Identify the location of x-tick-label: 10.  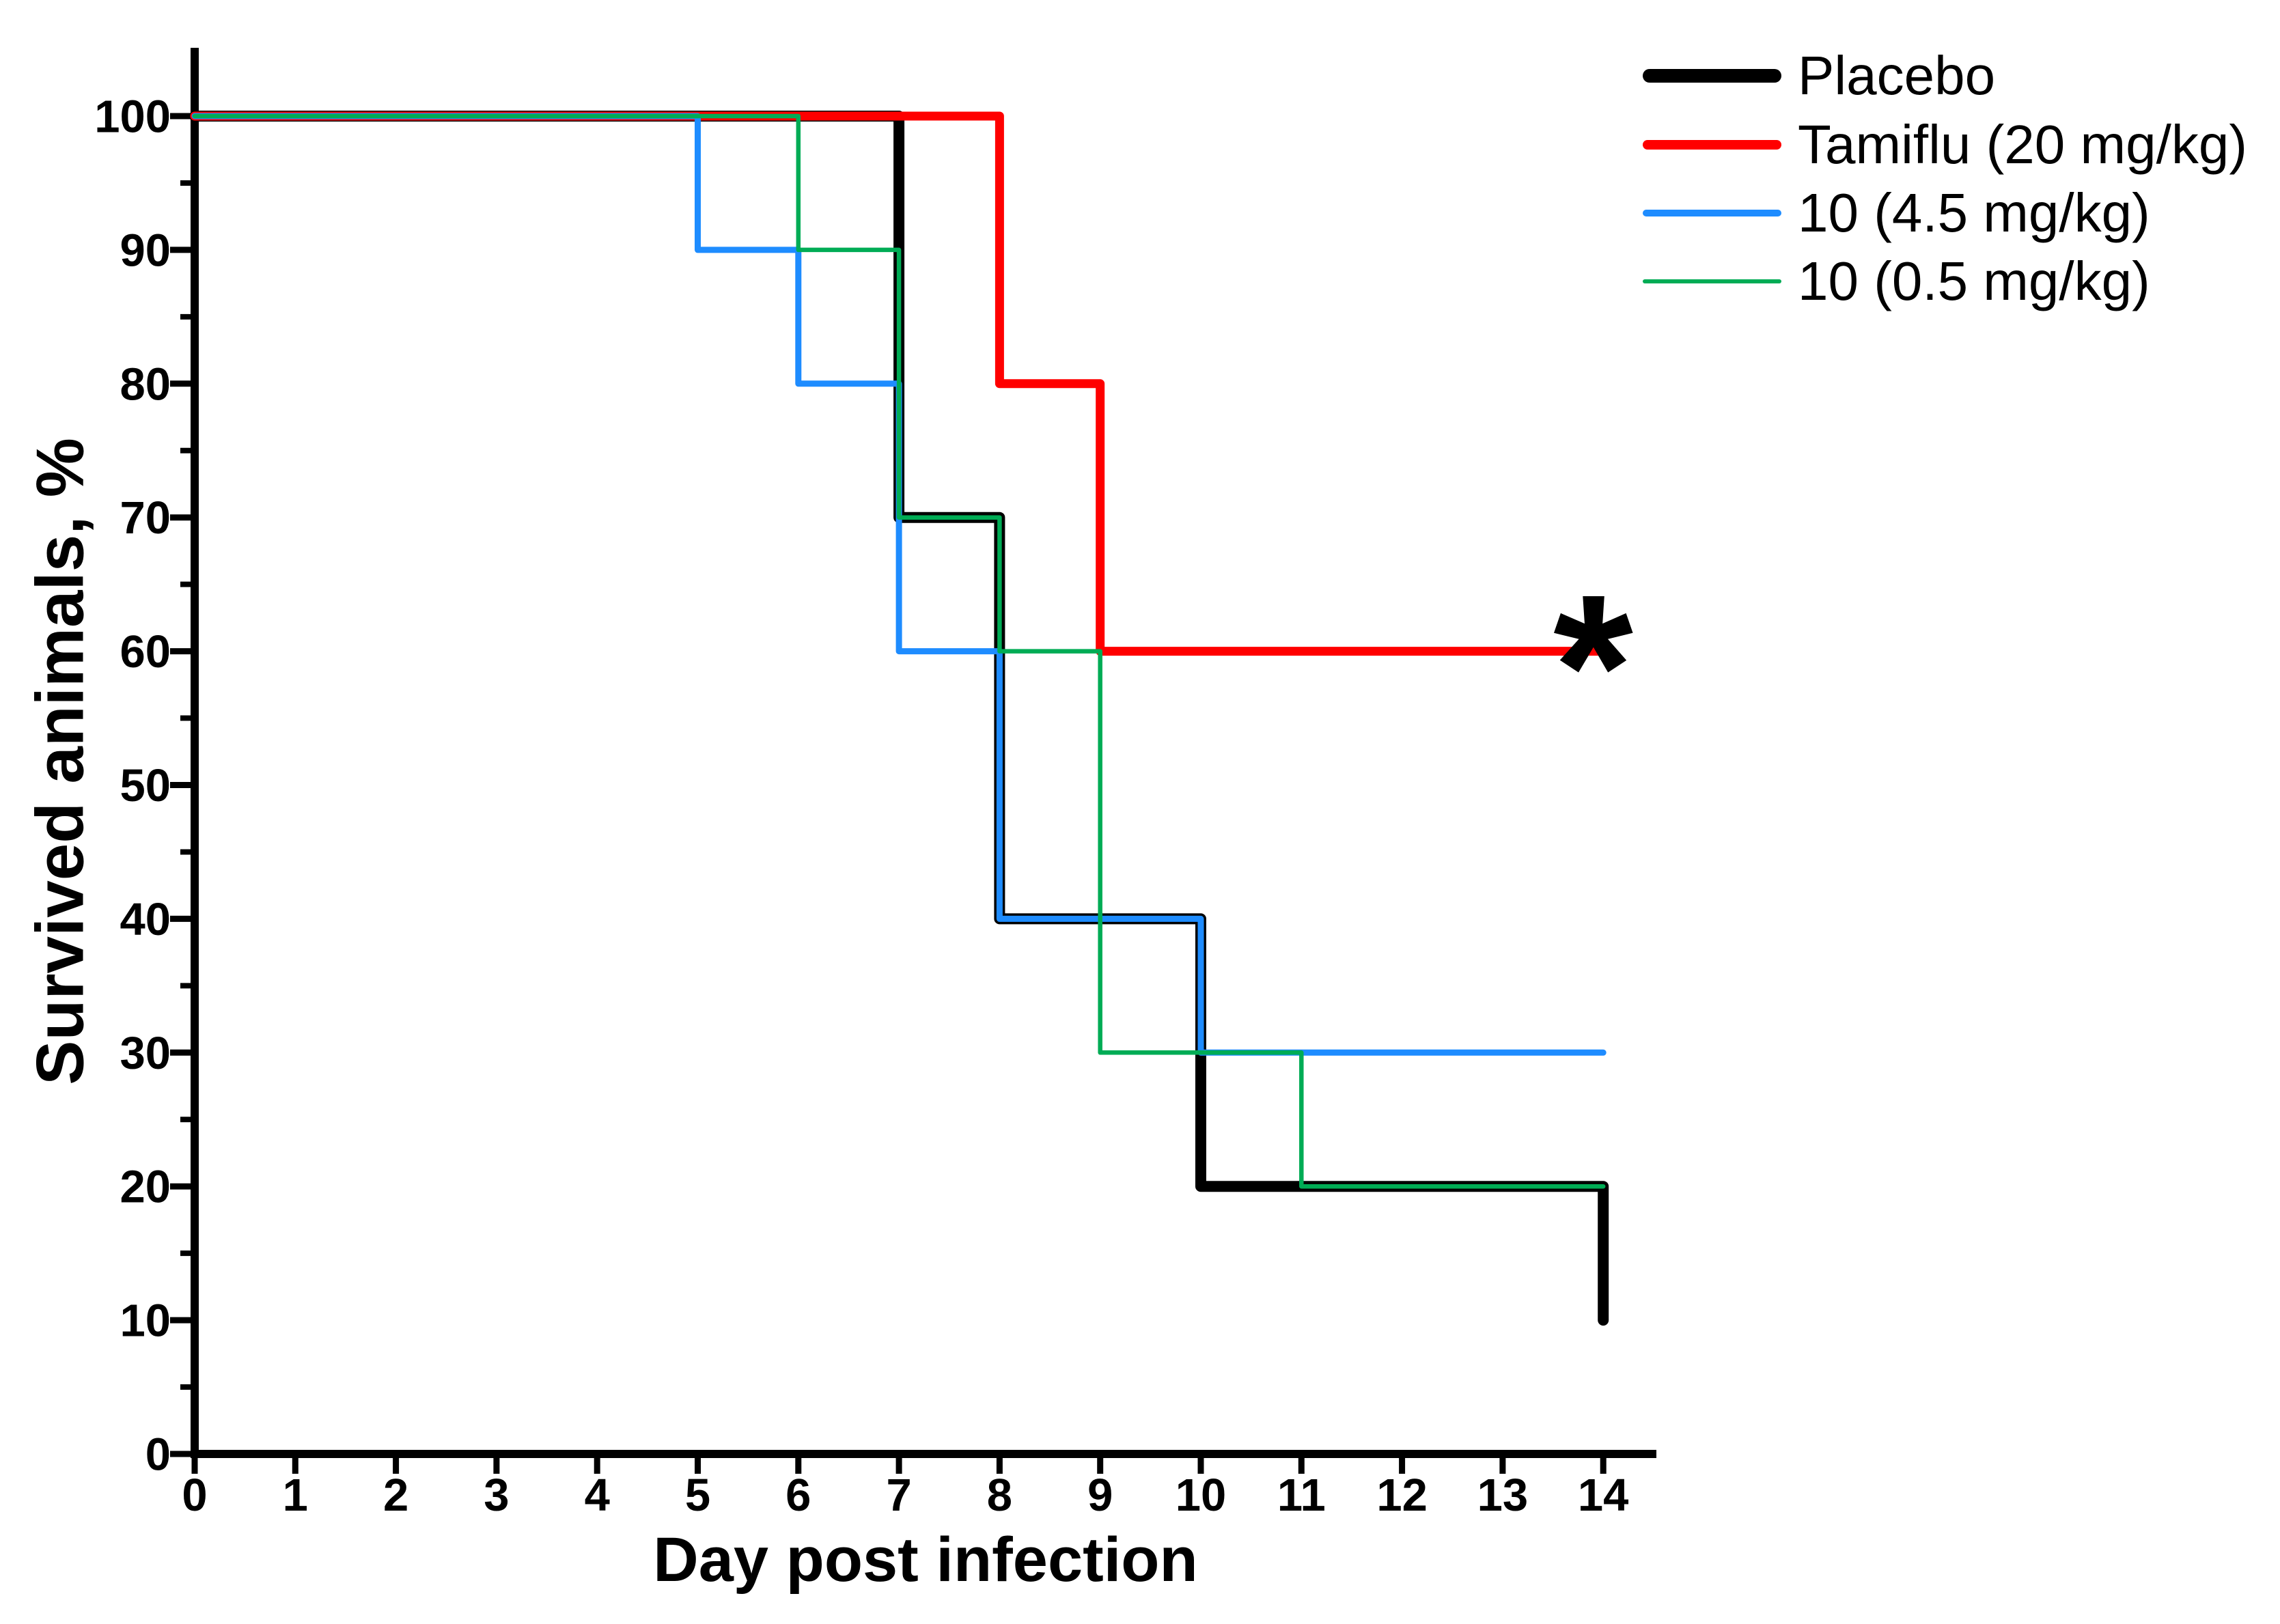
(1201, 1496).